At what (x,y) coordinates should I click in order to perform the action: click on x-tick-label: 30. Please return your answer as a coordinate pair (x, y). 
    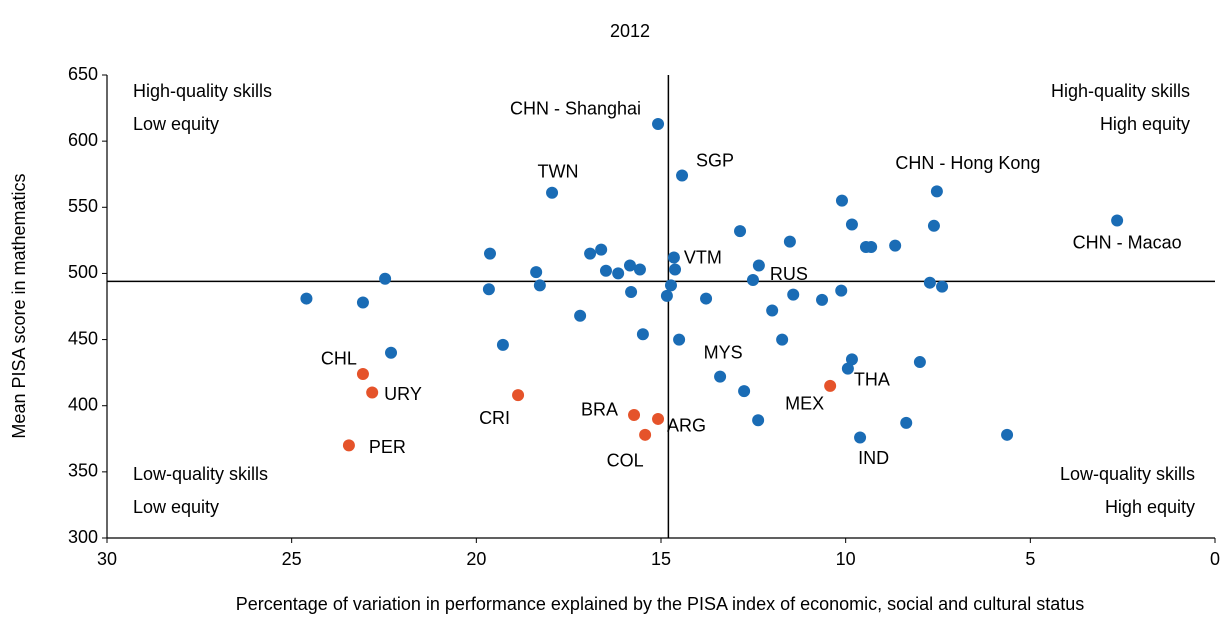
    Looking at the image, I should click on (107, 559).